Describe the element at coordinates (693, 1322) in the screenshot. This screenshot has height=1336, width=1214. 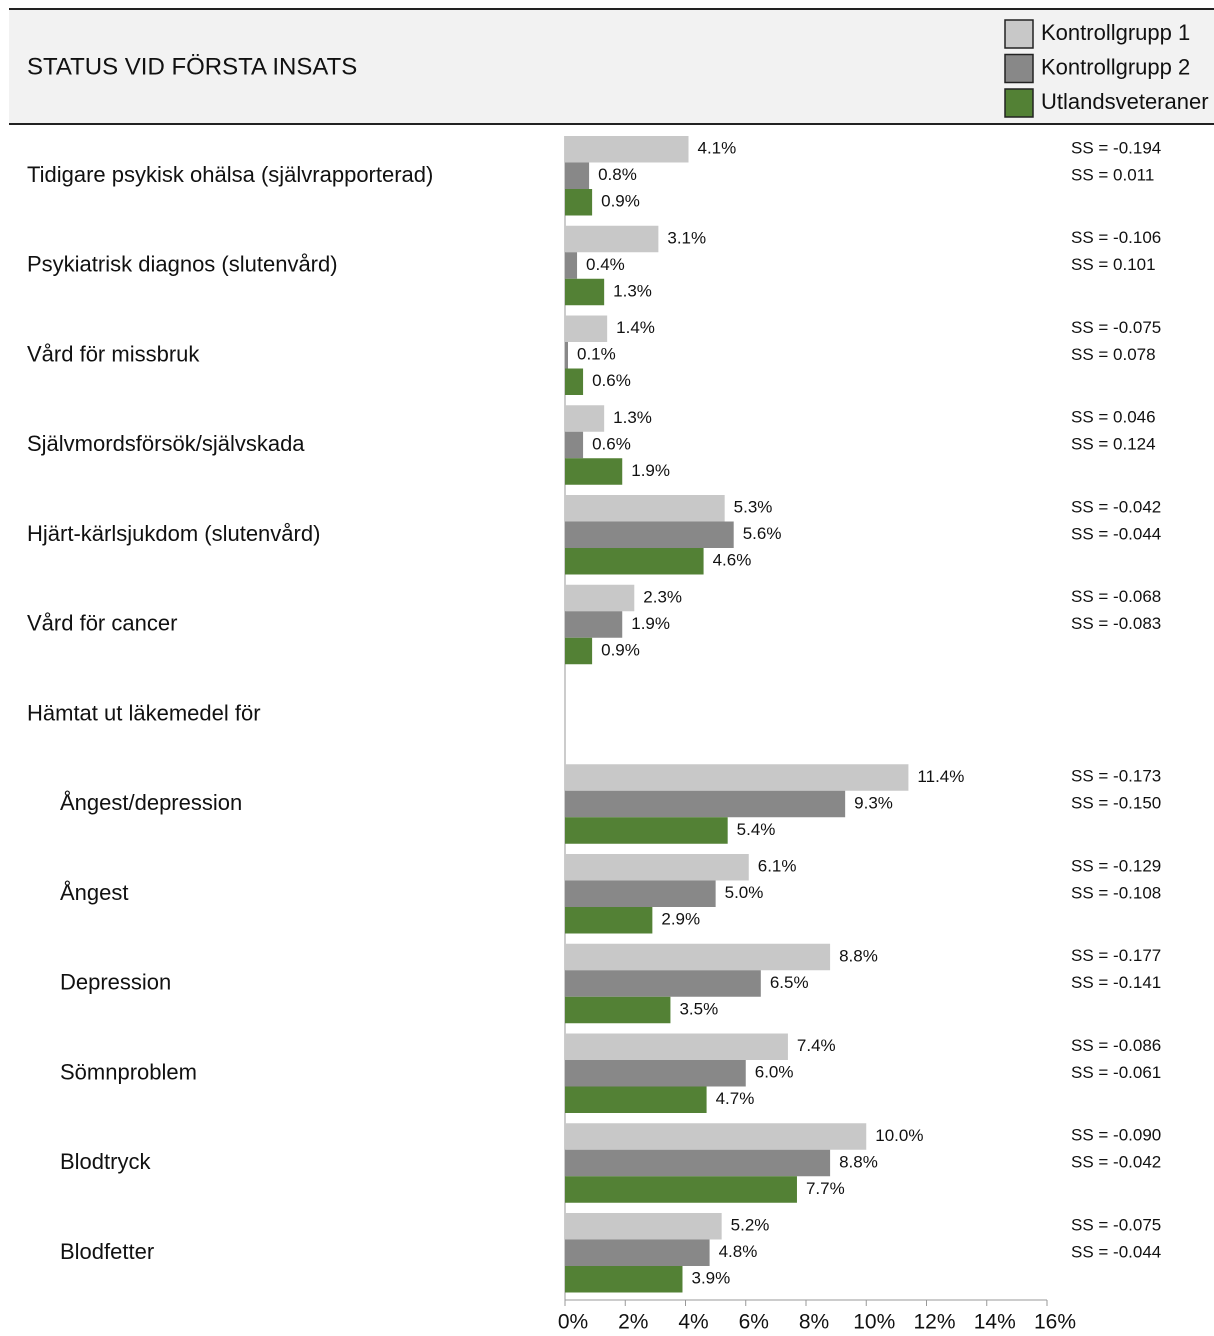
I see `x-tick-label: 4%` at that location.